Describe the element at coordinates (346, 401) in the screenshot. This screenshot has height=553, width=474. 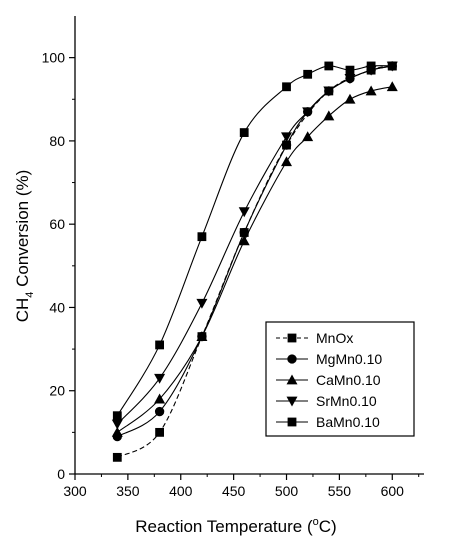
I see `legend-label-srmn0-10: SrMn0.10` at that location.